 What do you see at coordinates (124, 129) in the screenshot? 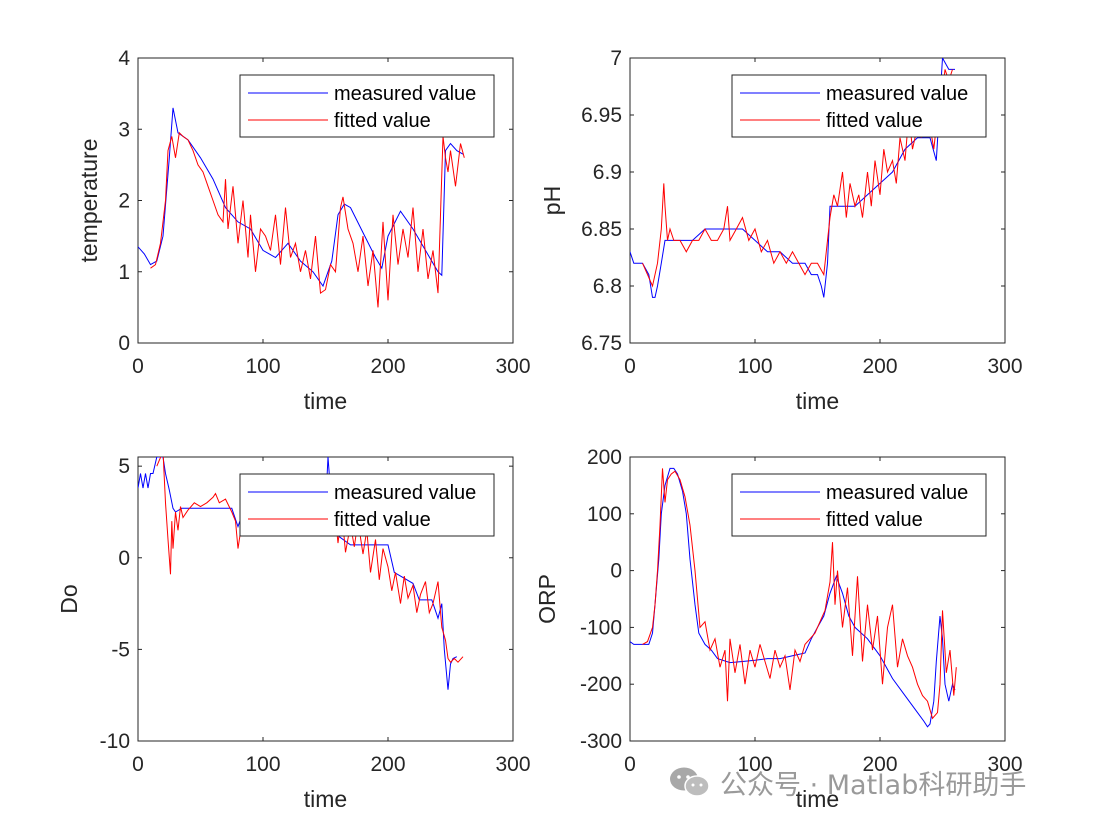
I see `y-tick-label: 3` at bounding box center [124, 129].